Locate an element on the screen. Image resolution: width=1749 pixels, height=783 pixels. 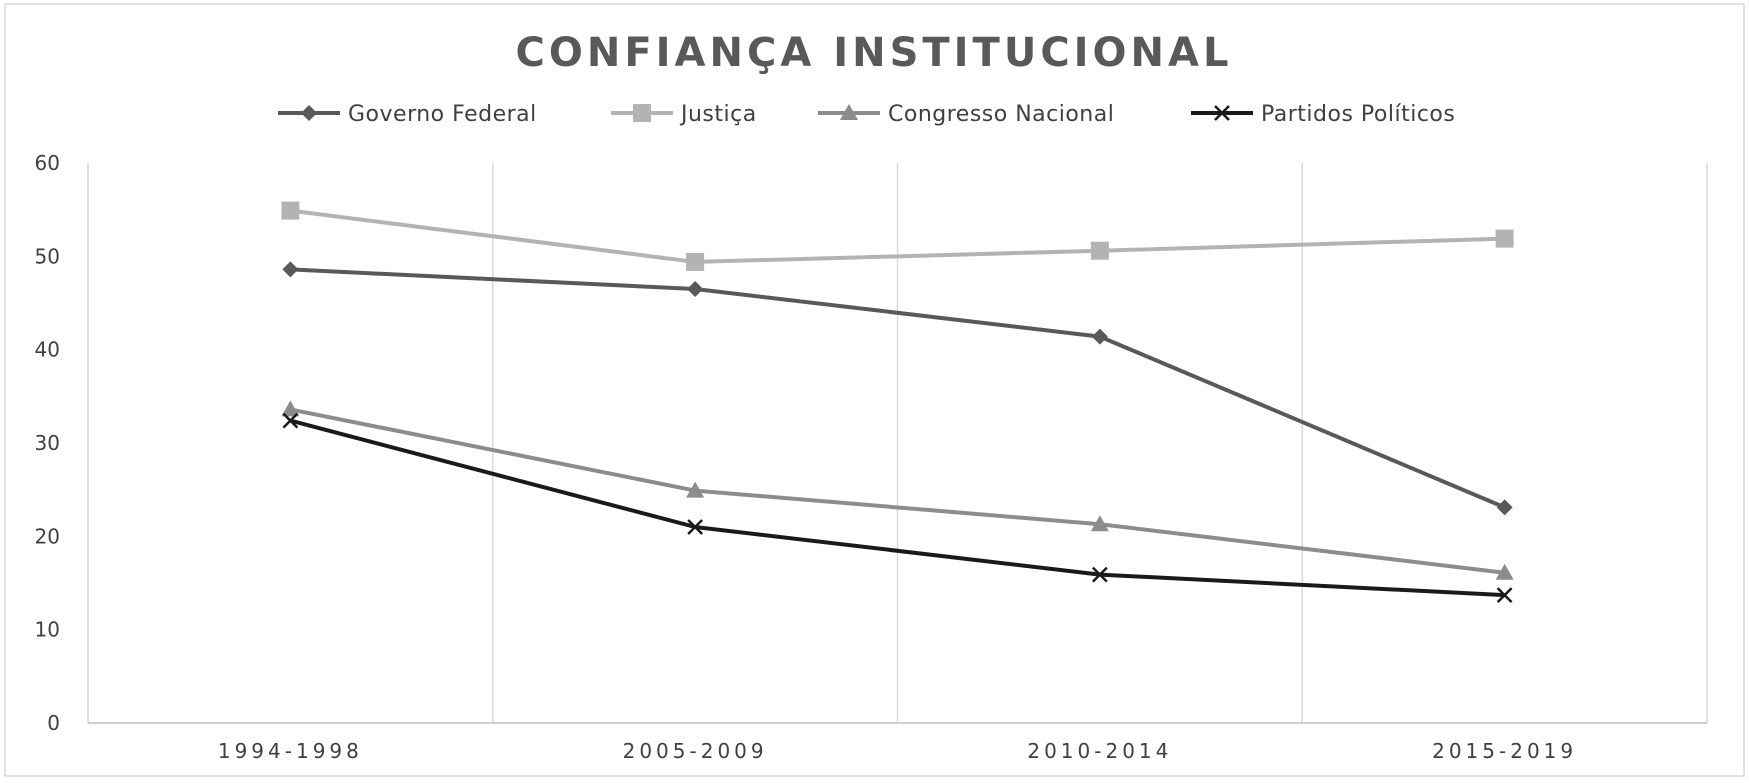
y-axis: 0 10 20 30 40 50 60 is located at coordinates (47, 443).